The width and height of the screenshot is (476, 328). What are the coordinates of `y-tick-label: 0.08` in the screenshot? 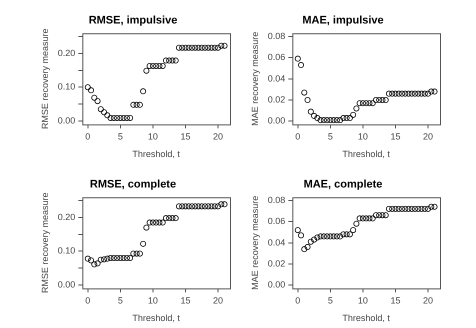 It's located at (277, 199).